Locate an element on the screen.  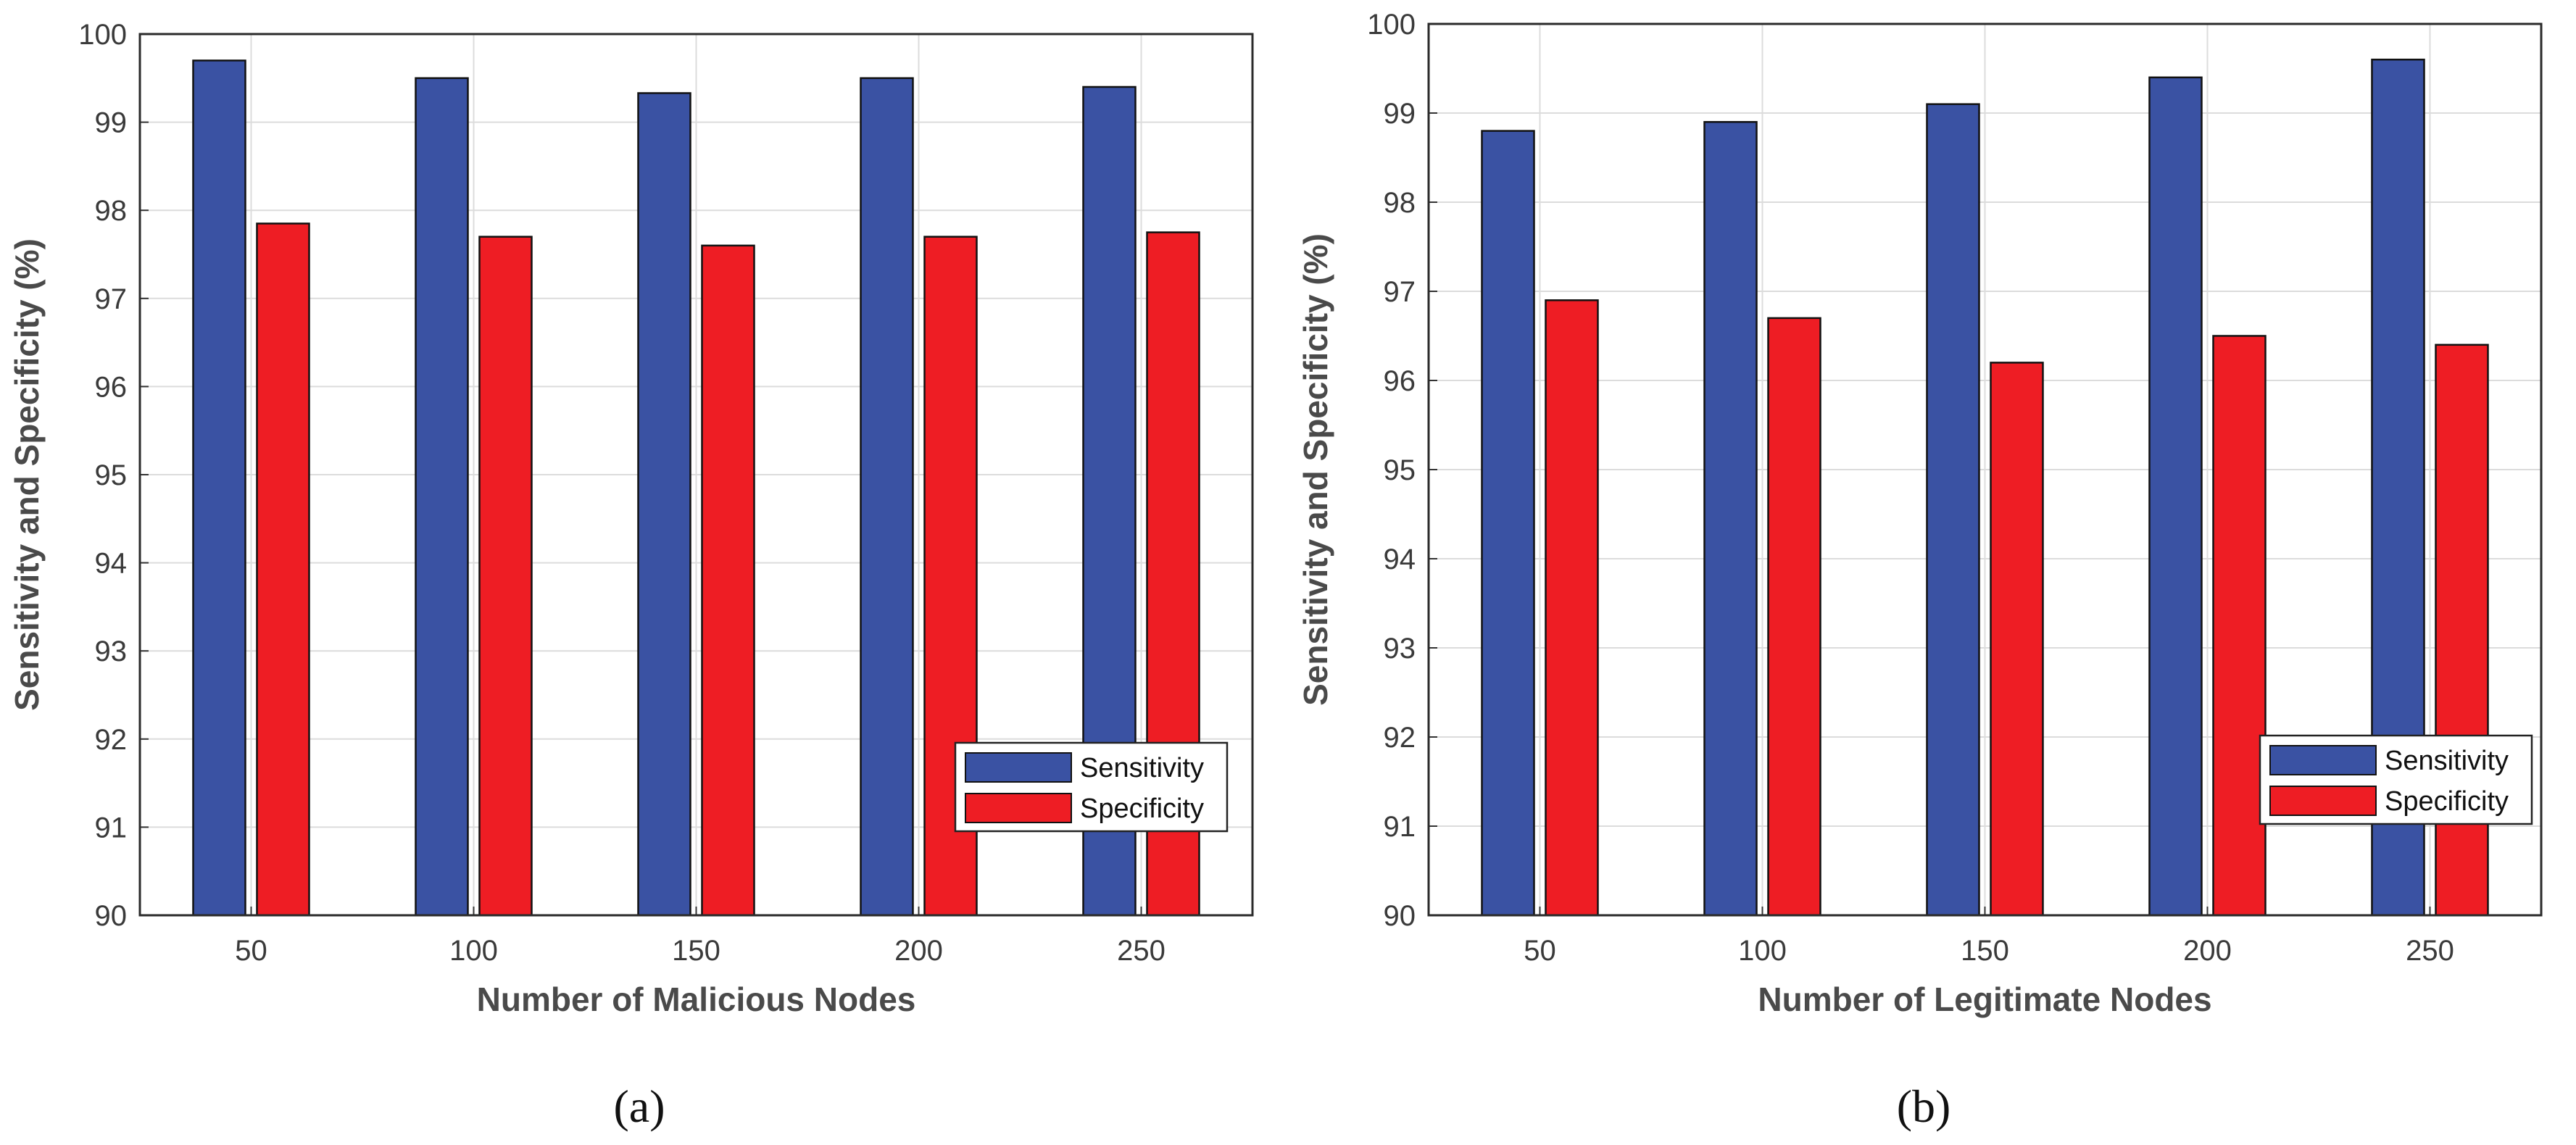
chart-a-ytick-label: 98 is located at coordinates (111, 211).